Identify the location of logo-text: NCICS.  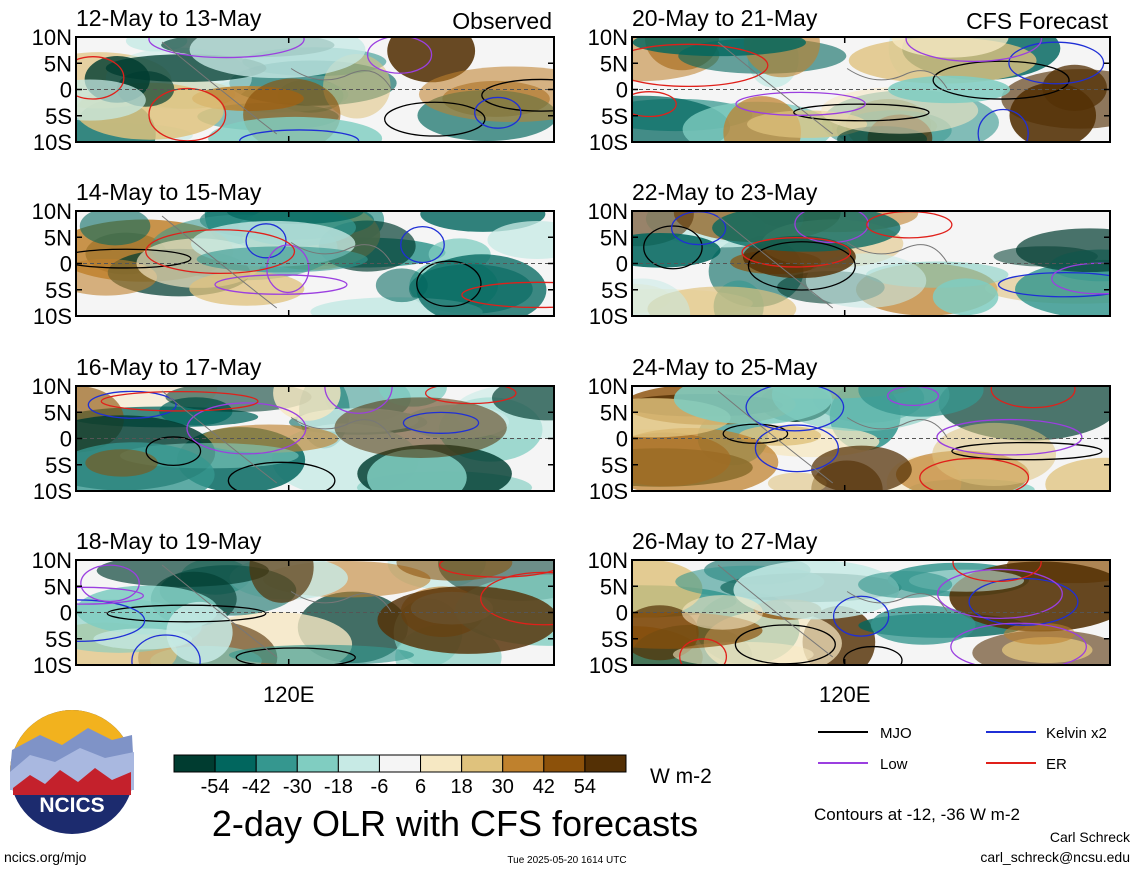
(71, 805).